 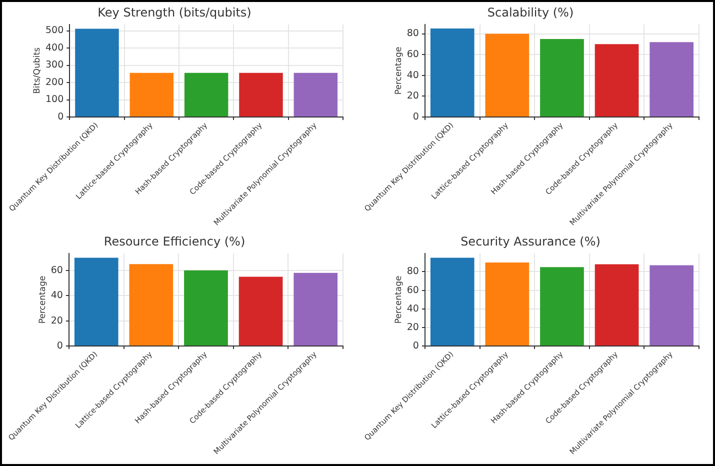 I want to click on y-tick-label: 100, so click(x=54, y=100).